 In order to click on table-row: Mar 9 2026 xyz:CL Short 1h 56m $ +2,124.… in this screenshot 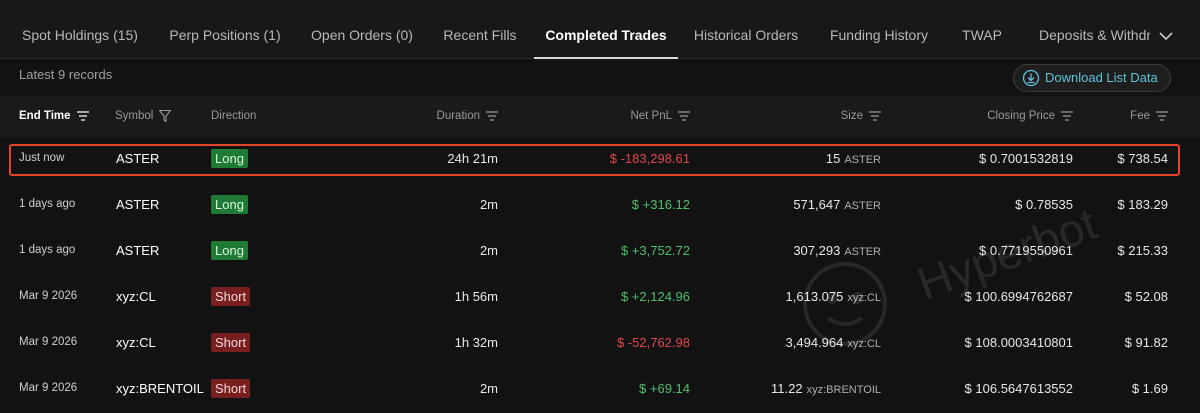, I will do `click(600, 298)`.